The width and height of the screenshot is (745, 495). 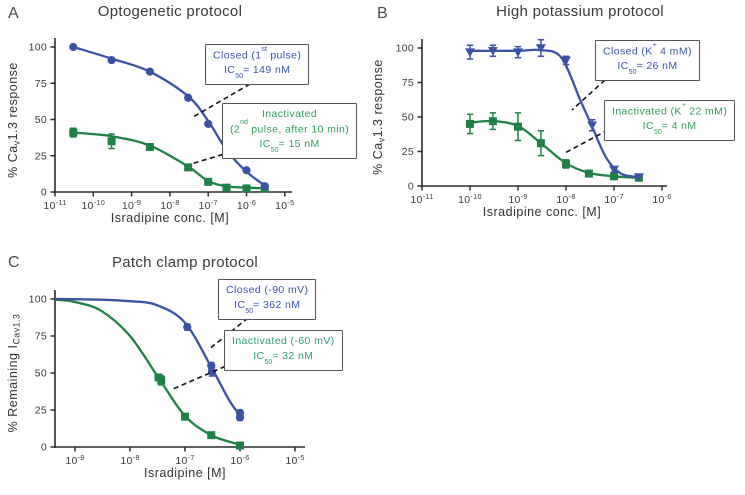 I want to click on annotation-line: Inactivated (K+ 22 mM), so click(x=670, y=109).